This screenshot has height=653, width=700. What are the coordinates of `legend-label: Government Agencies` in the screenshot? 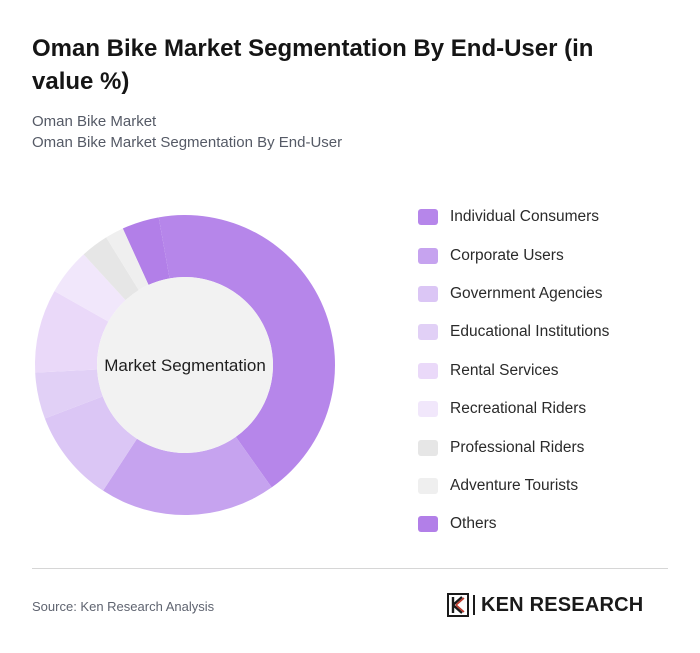 It's located at (526, 293).